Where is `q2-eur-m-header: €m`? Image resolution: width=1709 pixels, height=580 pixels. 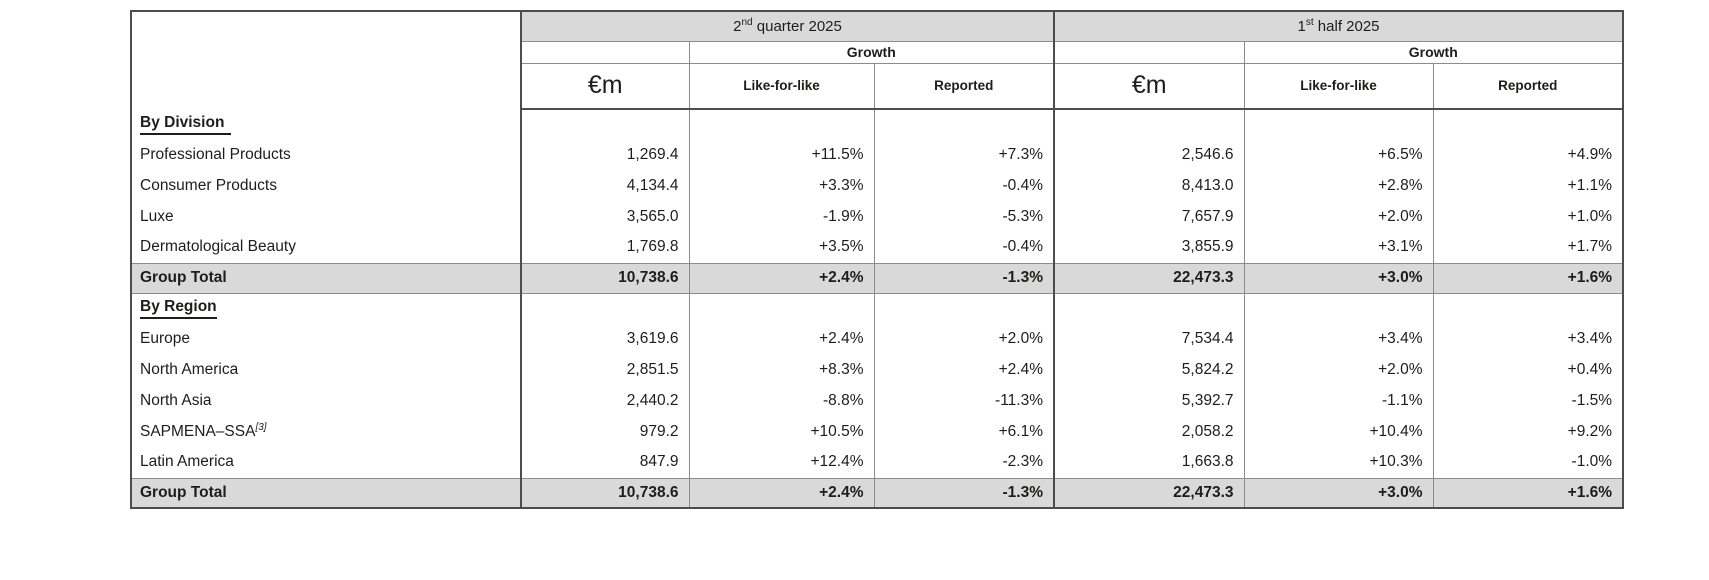 q2-eur-m-header: €m is located at coordinates (605, 86).